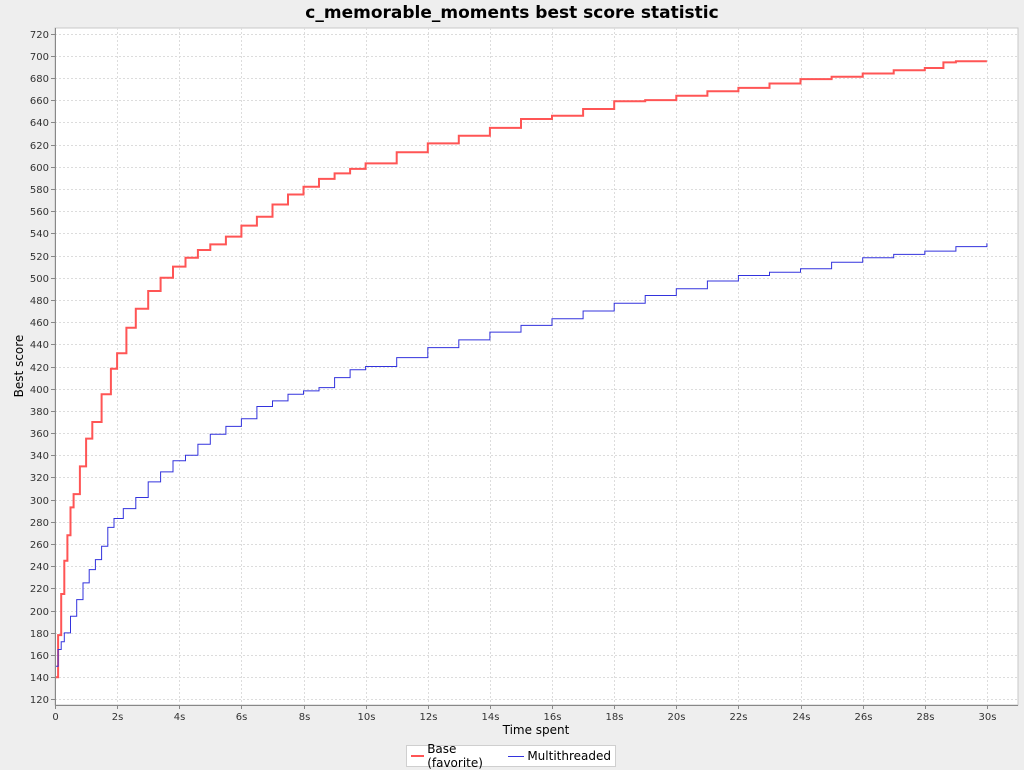  Describe the element at coordinates (39, 168) in the screenshot. I see `y-tick-label: 600` at that location.